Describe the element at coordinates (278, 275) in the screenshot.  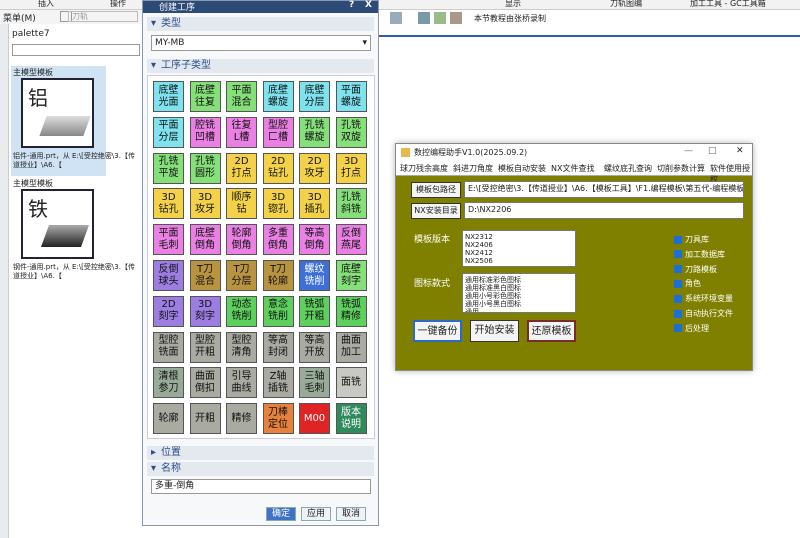
I see `operation-button: T刀 轮廓` at that location.